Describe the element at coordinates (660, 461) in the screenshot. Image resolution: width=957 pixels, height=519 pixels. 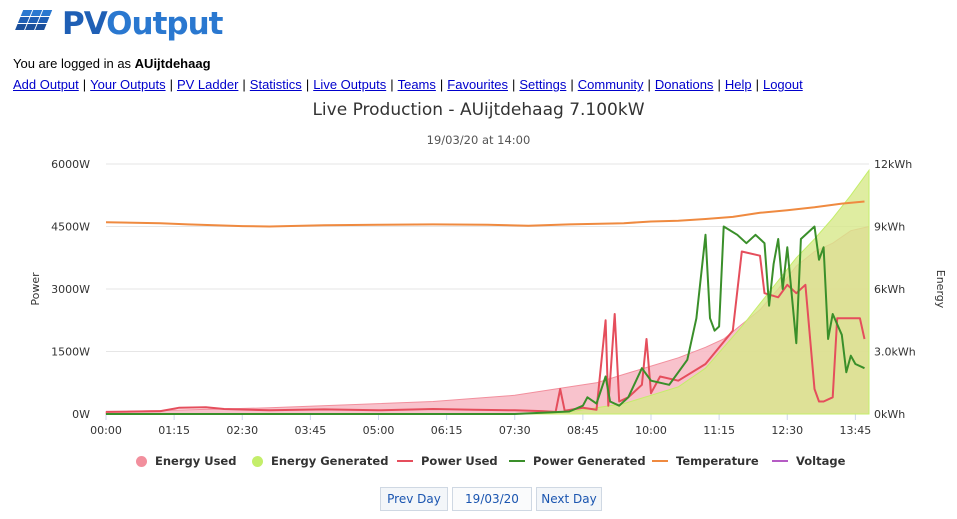
I see `legend-temperature-symbol` at that location.